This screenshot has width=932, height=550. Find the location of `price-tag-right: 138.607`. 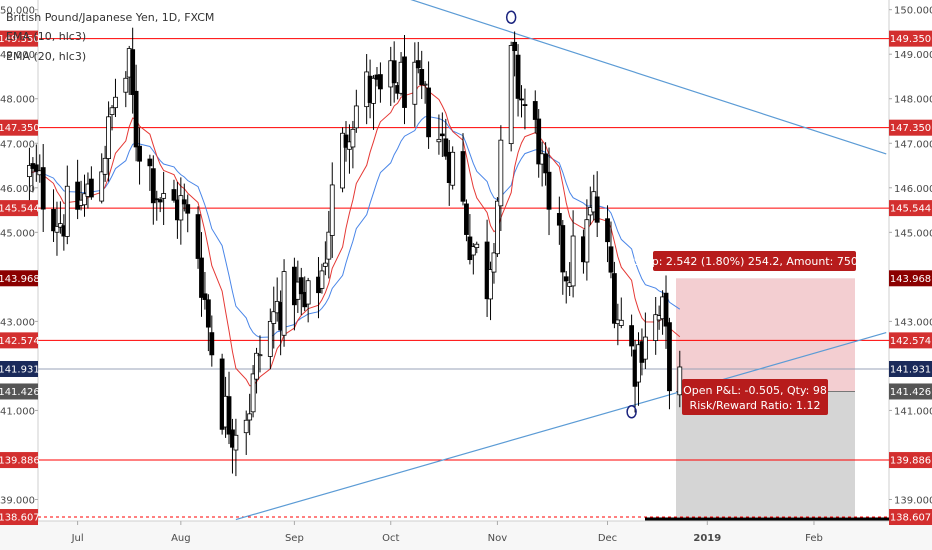

price-tag-right: 138.607 is located at coordinates (910, 517).